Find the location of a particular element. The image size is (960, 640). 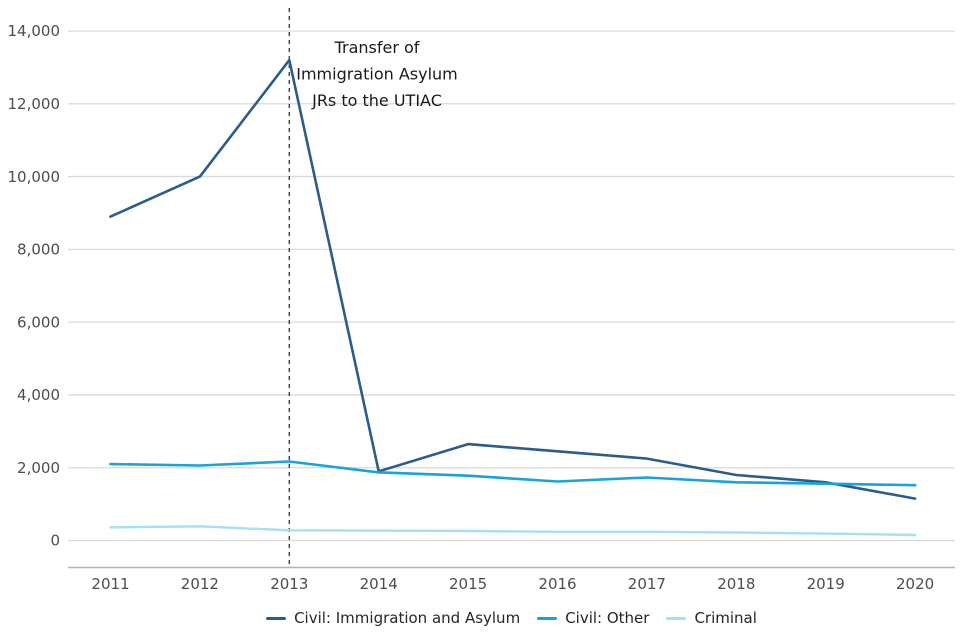

x-tick-label-2017: 2017 is located at coordinates (647, 584).